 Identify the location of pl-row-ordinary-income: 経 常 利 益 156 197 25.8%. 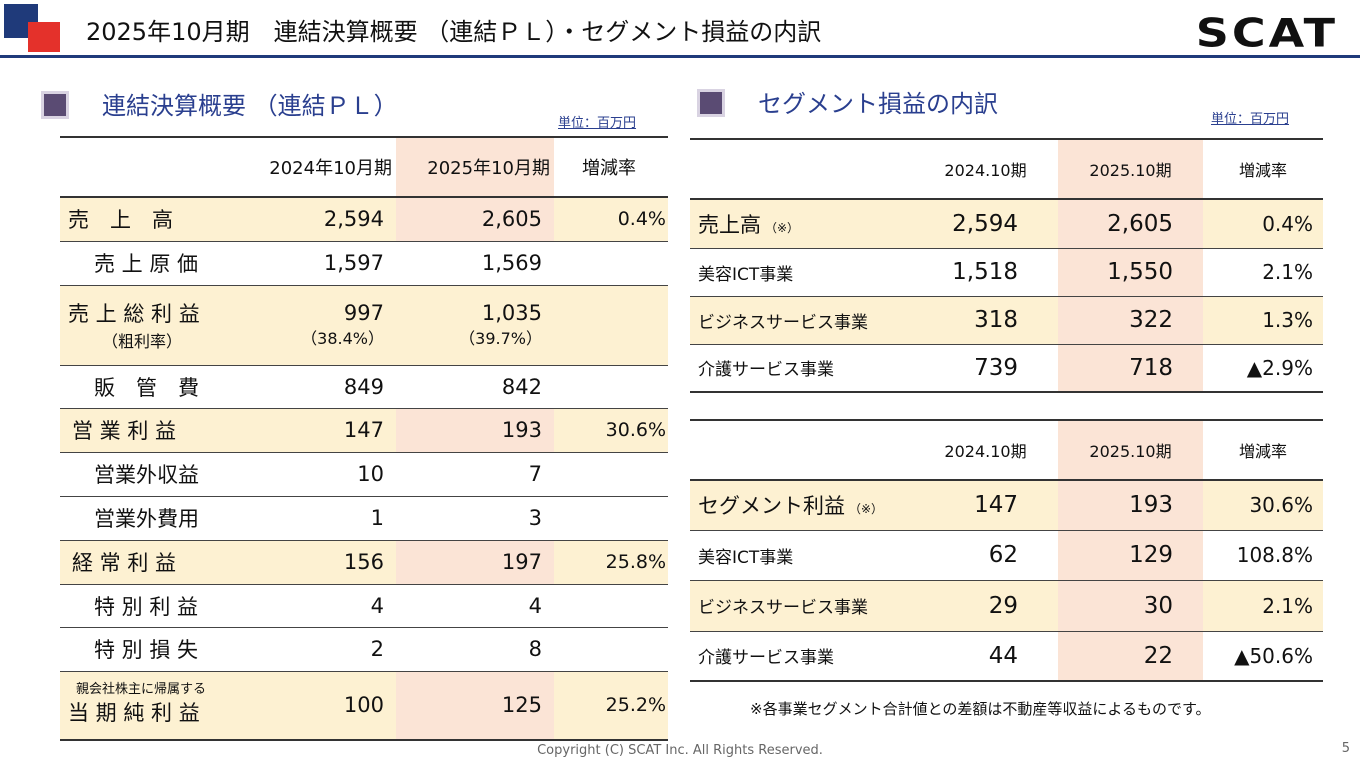
(364, 562).